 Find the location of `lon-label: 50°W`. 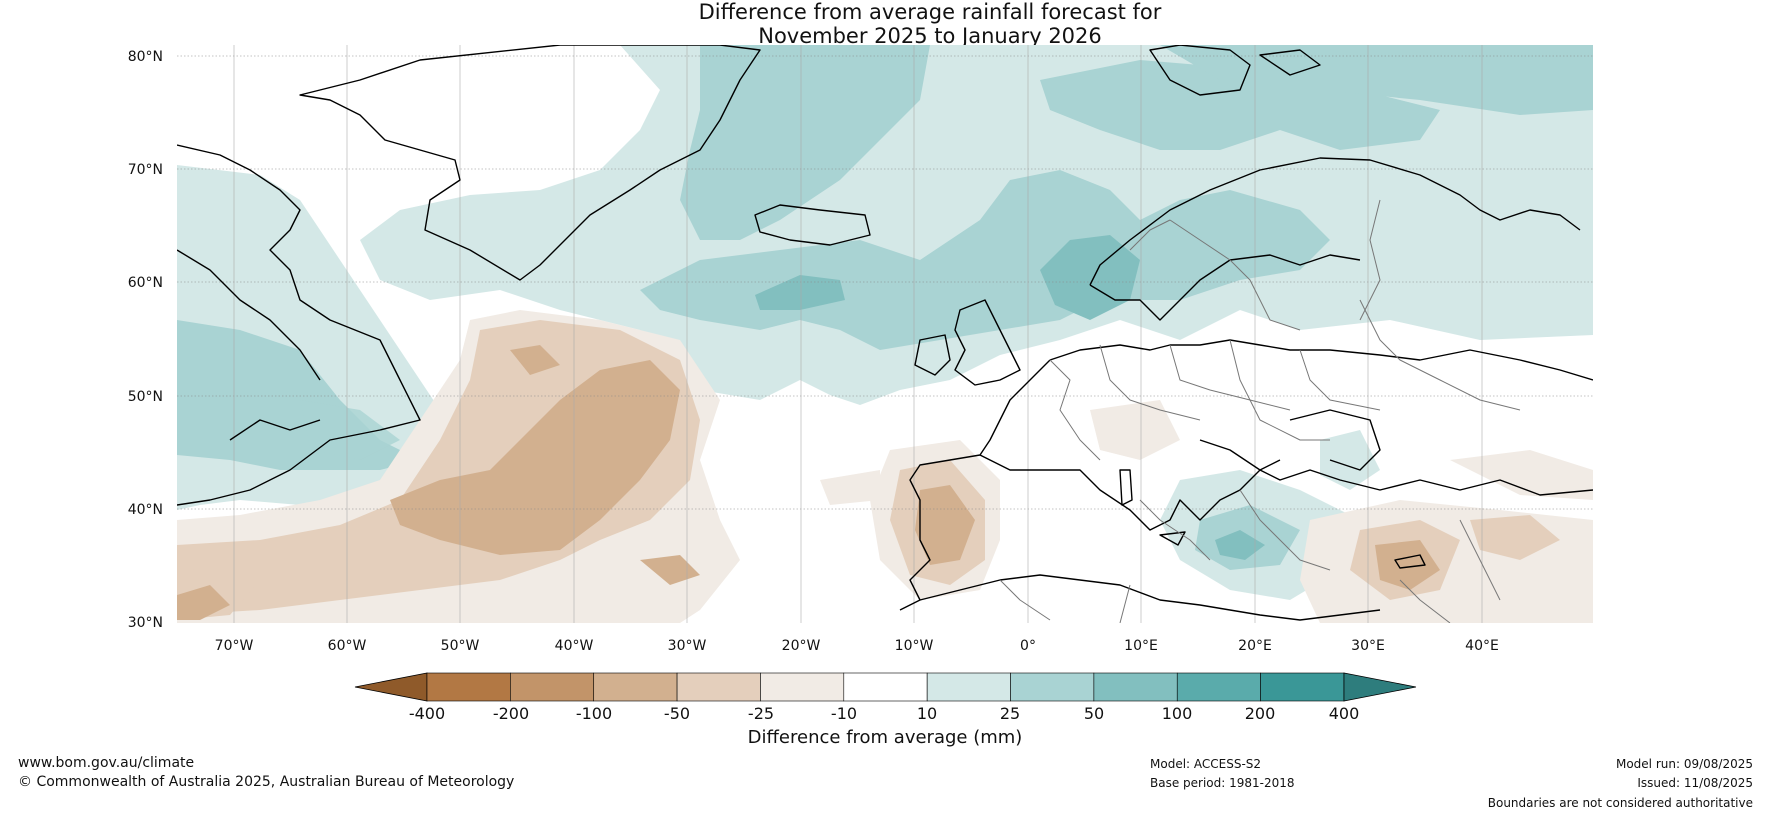

lon-label: 50°W is located at coordinates (460, 646).